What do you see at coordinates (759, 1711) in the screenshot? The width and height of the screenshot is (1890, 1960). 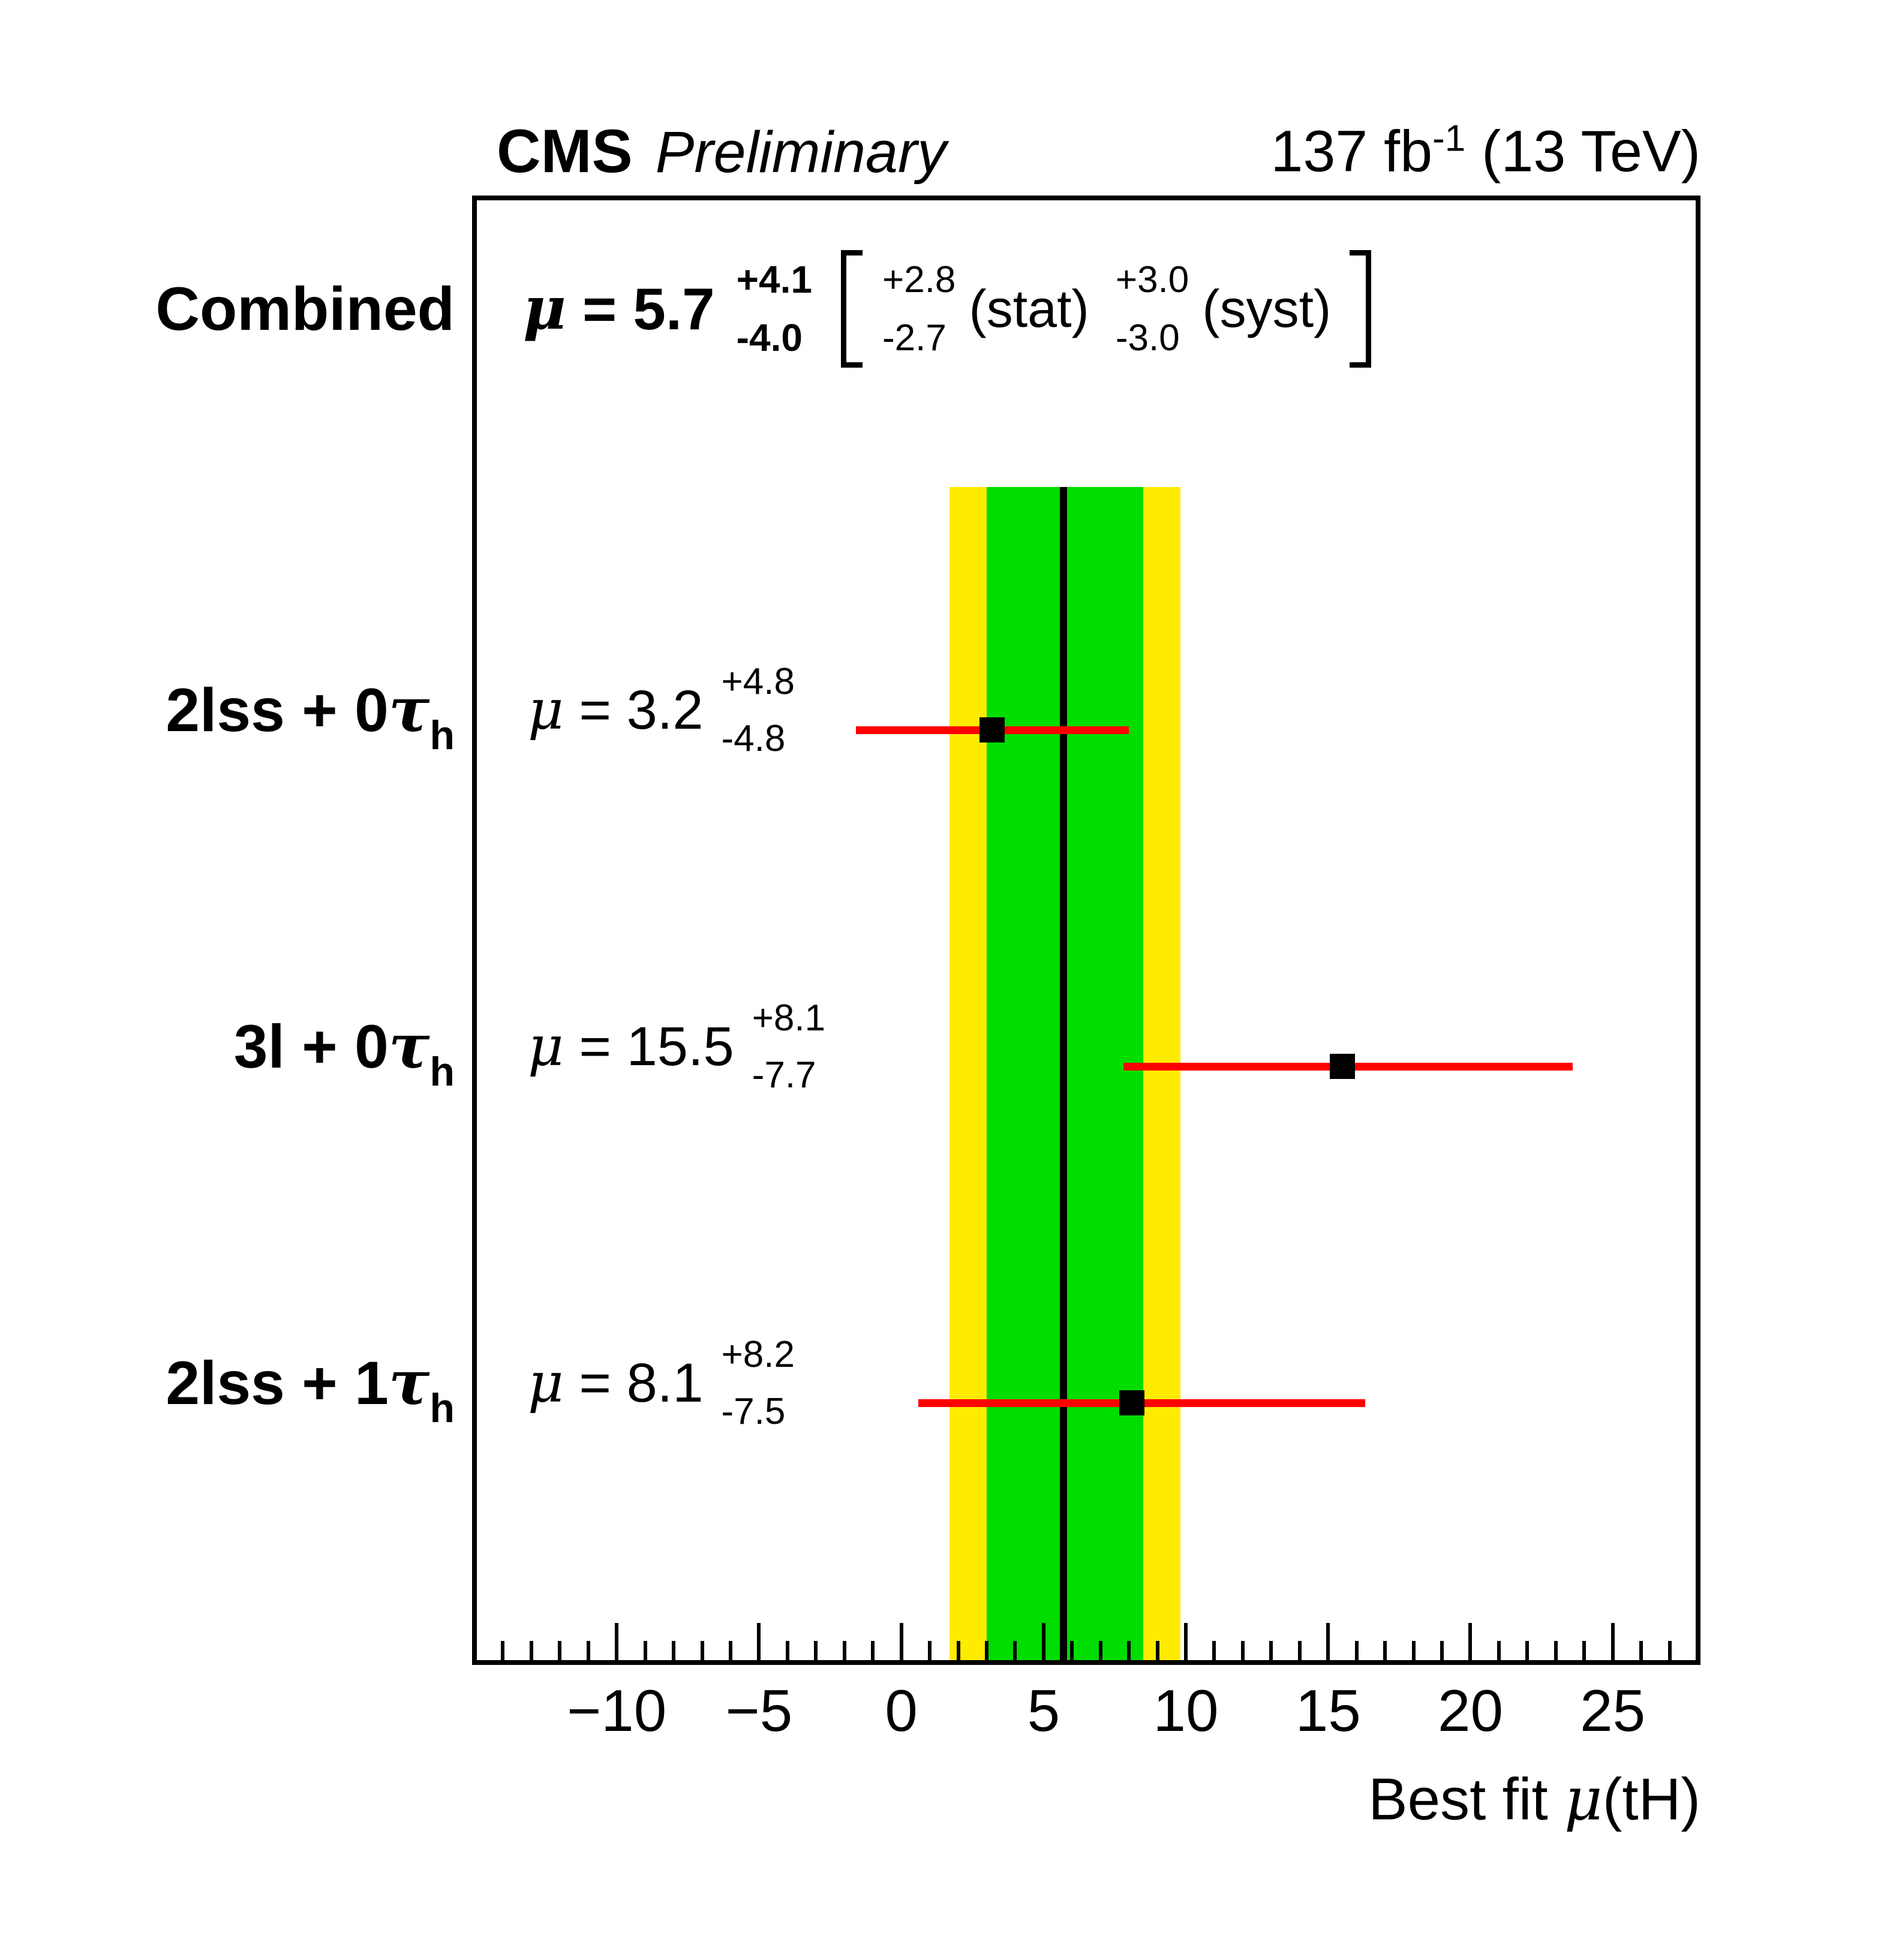 I see `x-axis-tick-label: −5` at bounding box center [759, 1711].